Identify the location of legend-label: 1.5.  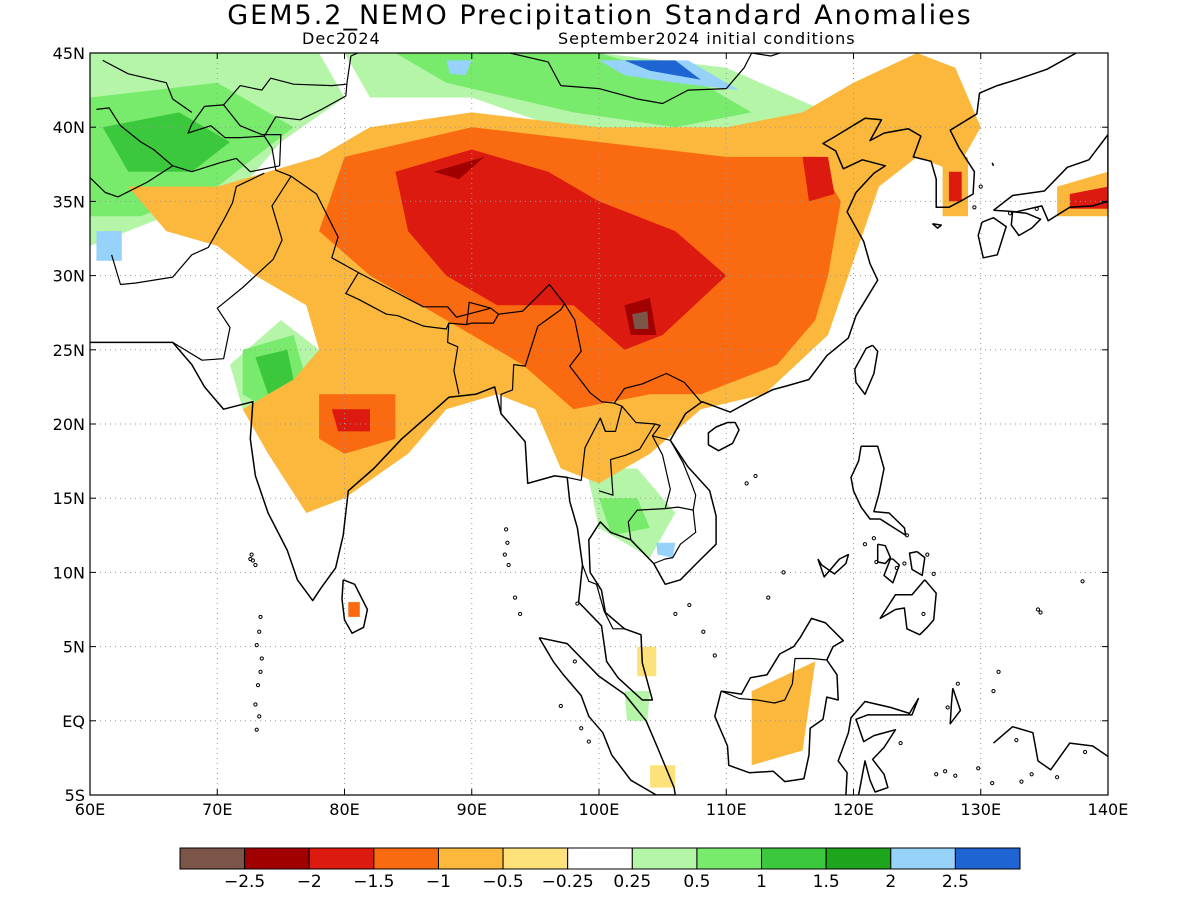
(826, 882).